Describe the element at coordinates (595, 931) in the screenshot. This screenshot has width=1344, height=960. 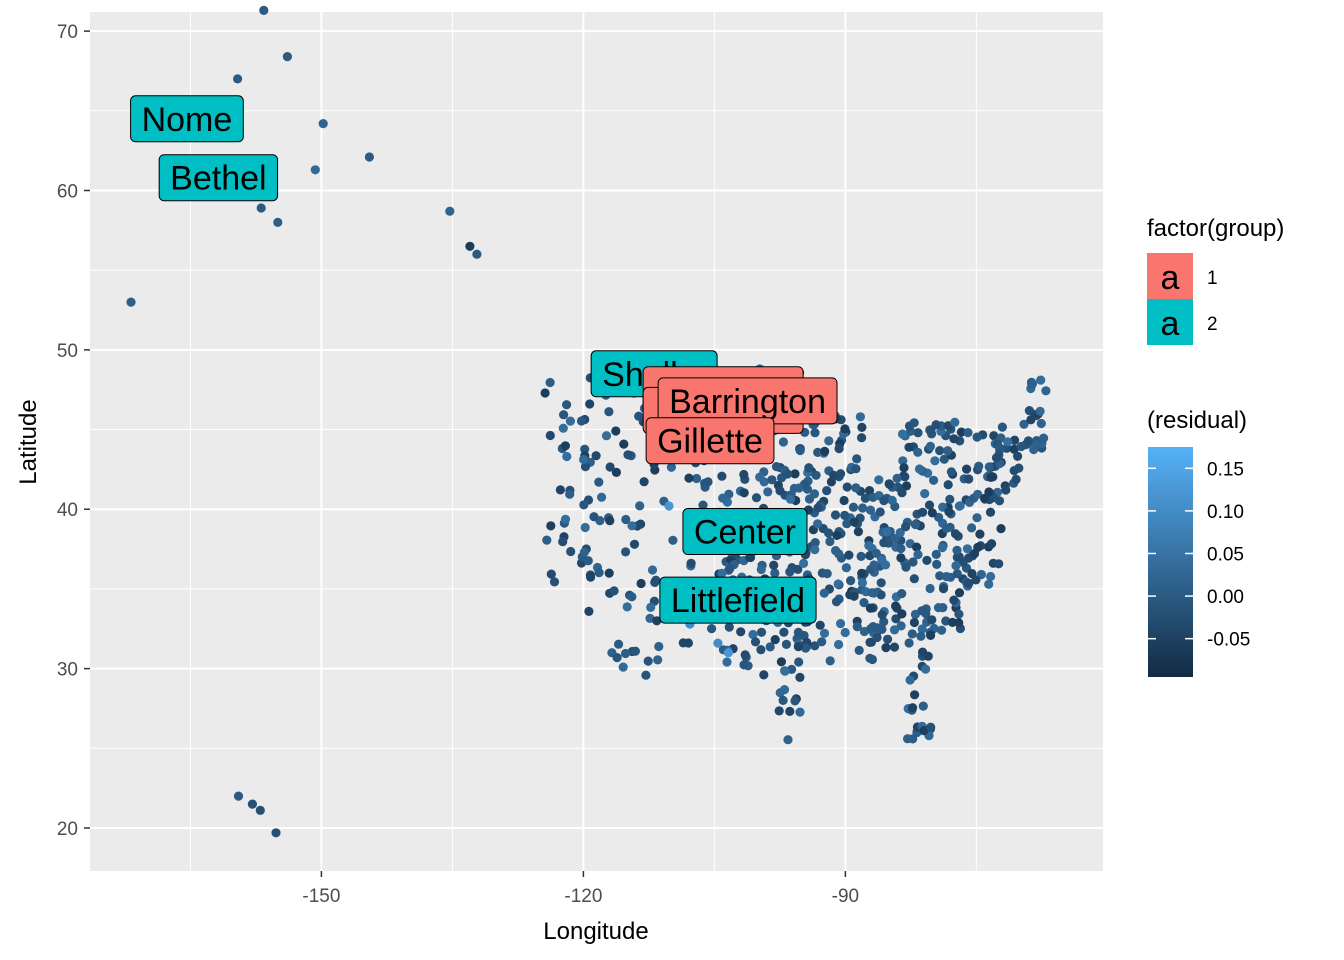
I see `x-axis-title: Longitude` at that location.